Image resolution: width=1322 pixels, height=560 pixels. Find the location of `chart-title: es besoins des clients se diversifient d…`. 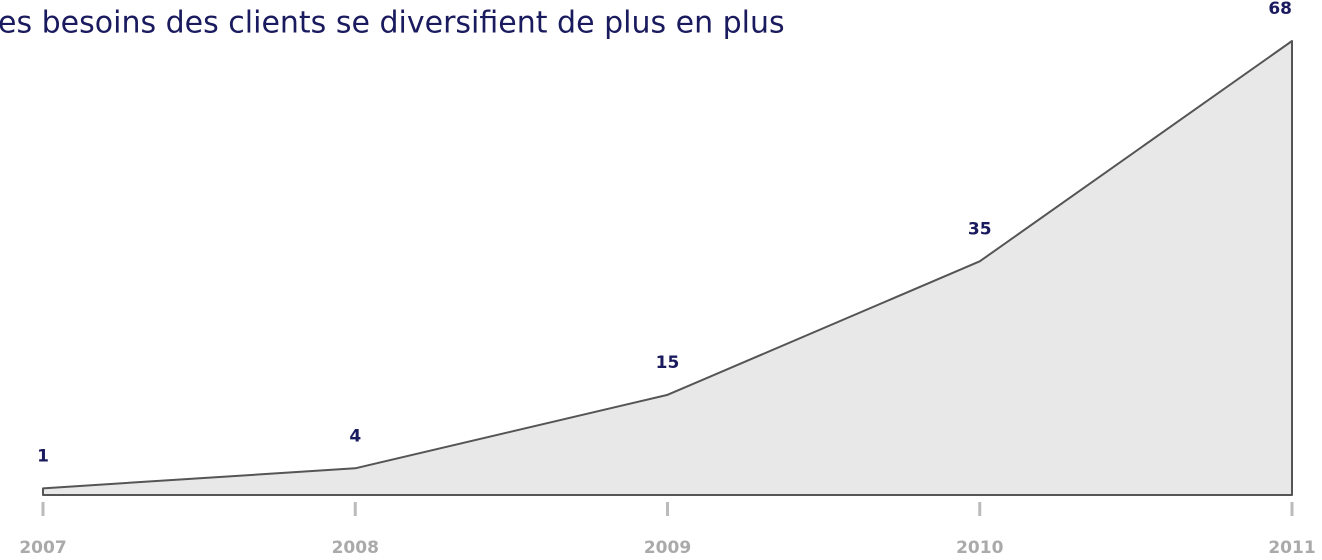

chart-title: es besoins des clients se diversifient d… is located at coordinates (392, 23).